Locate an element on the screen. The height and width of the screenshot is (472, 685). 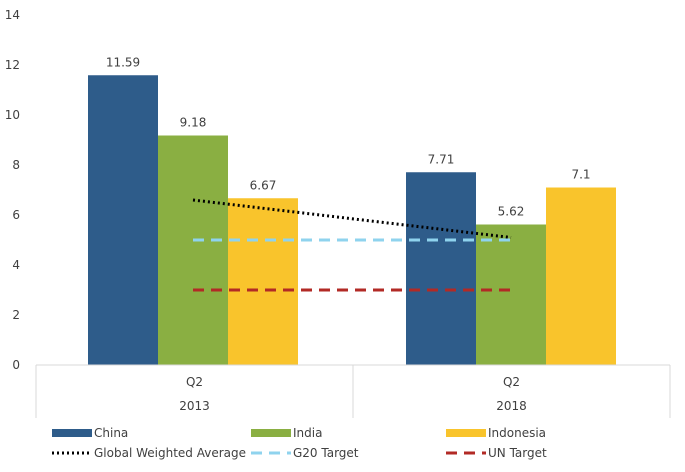
bar-indonesia-2018 is located at coordinates (581, 276).